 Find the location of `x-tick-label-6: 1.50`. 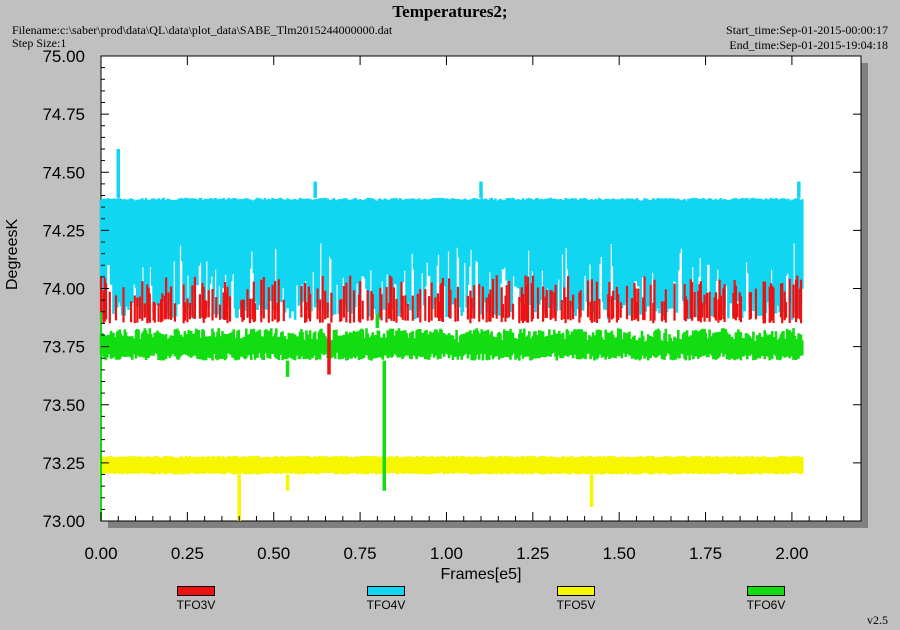

x-tick-label-6: 1.50 is located at coordinates (619, 553).